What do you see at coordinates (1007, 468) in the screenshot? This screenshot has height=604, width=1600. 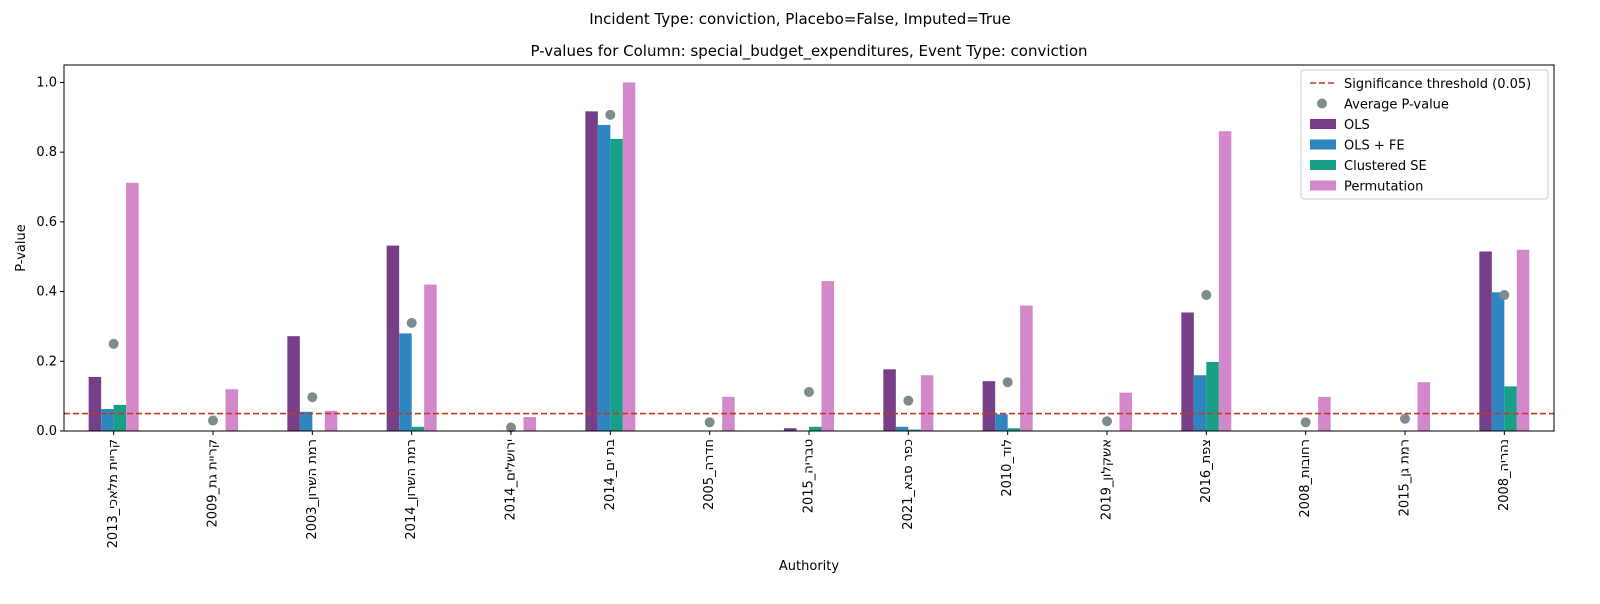 I see `x-tick-label-9: לוד_2010` at bounding box center [1007, 468].